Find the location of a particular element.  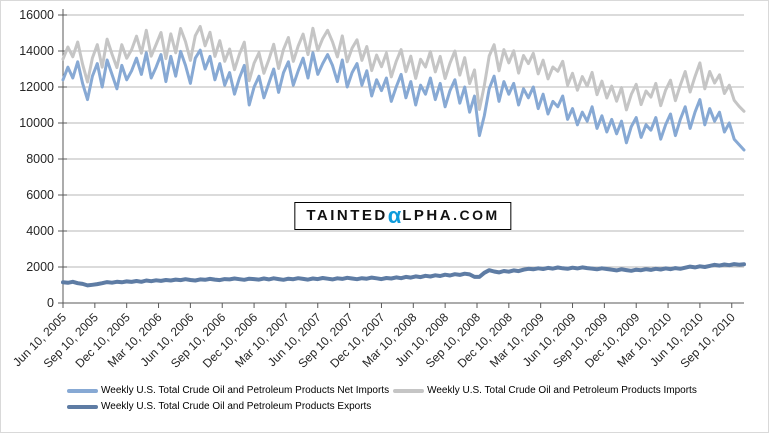

legend-marker-net-imports is located at coordinates (82, 390).